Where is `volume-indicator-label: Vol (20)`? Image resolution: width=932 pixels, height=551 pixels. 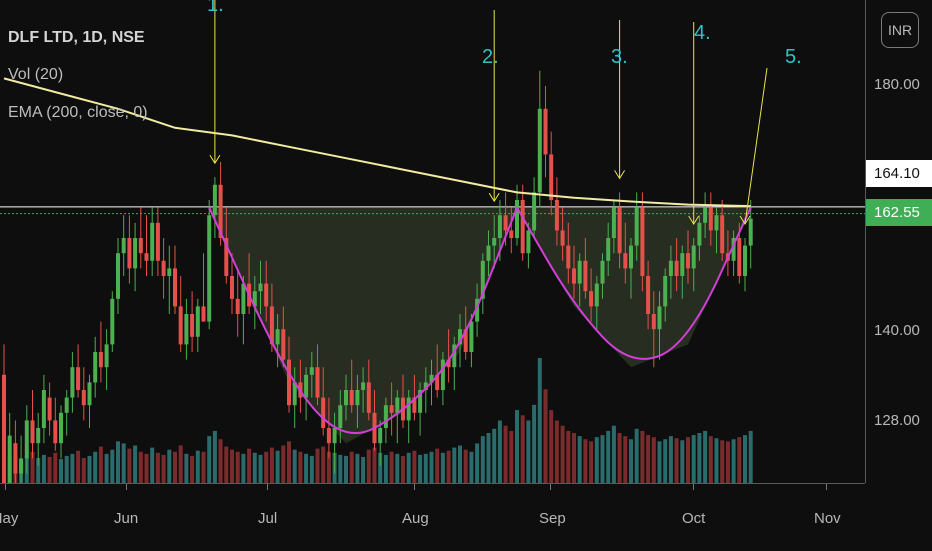
volume-indicator-label: Vol (20) is located at coordinates (36, 74).